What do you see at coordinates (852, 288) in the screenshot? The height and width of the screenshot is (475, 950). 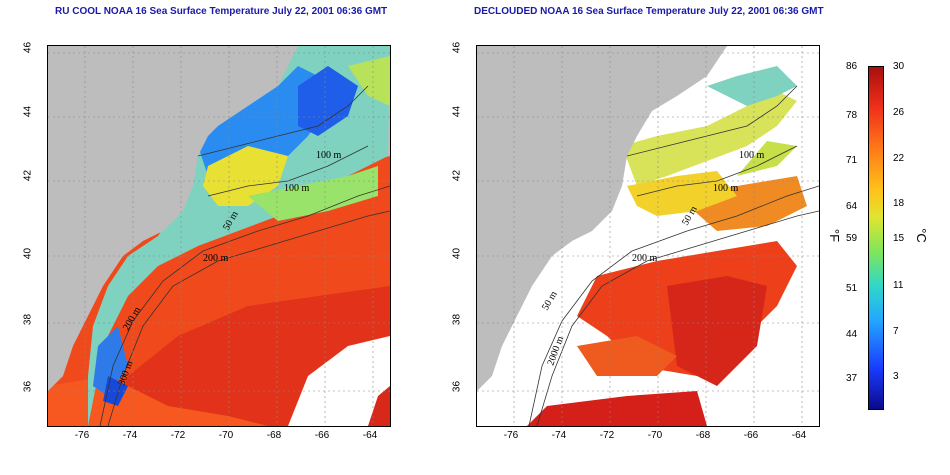 I see `fahrenheit-label: 51` at bounding box center [852, 288].